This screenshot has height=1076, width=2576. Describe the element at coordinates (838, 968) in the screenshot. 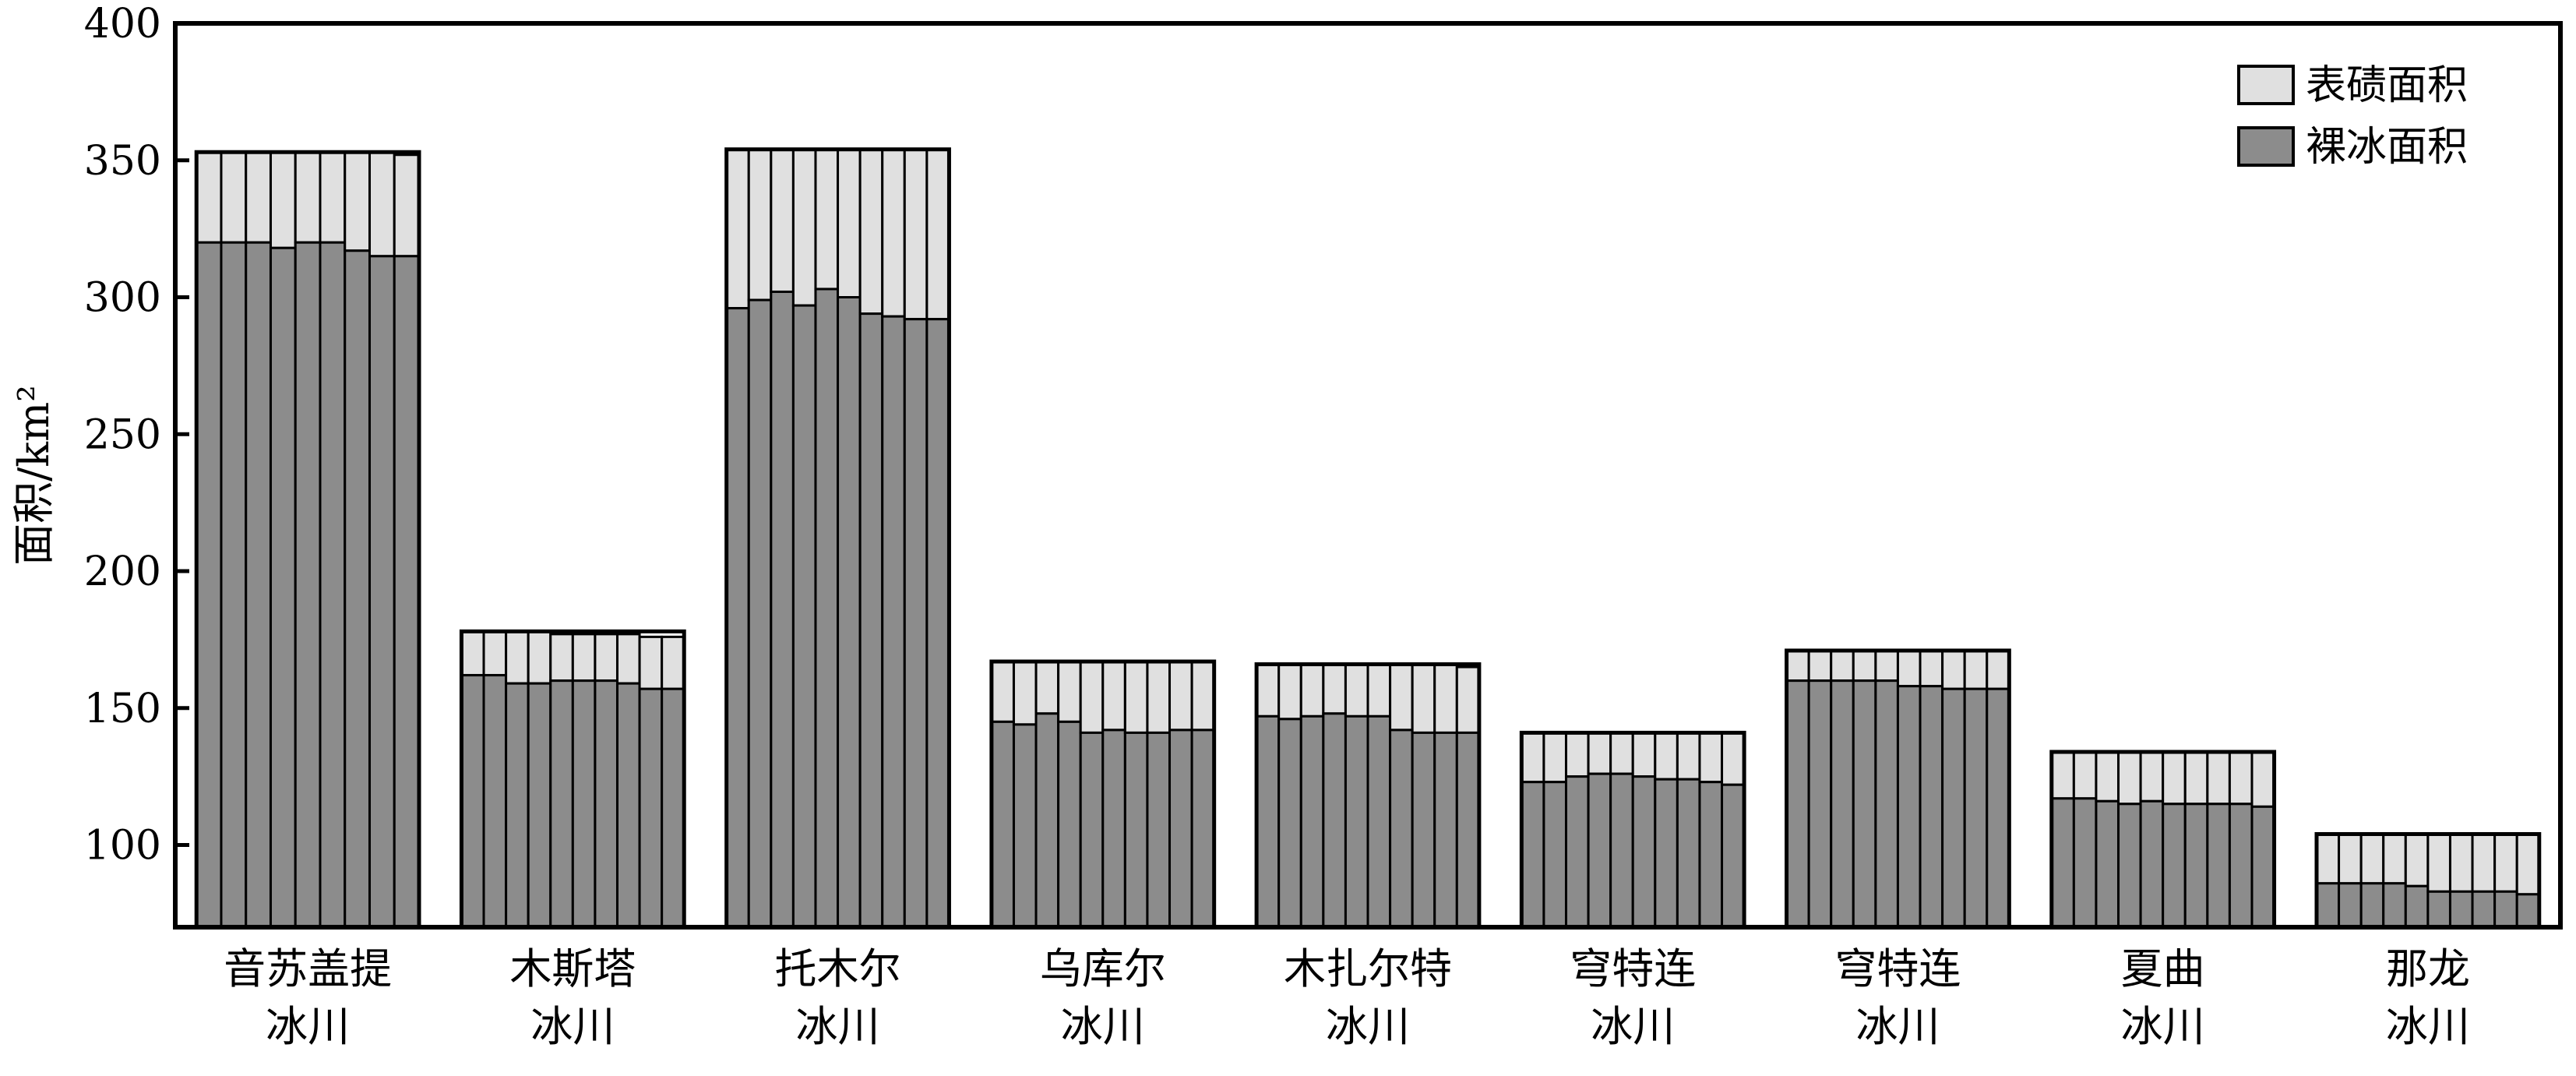

I see `category-label-line1: 托木尔` at that location.